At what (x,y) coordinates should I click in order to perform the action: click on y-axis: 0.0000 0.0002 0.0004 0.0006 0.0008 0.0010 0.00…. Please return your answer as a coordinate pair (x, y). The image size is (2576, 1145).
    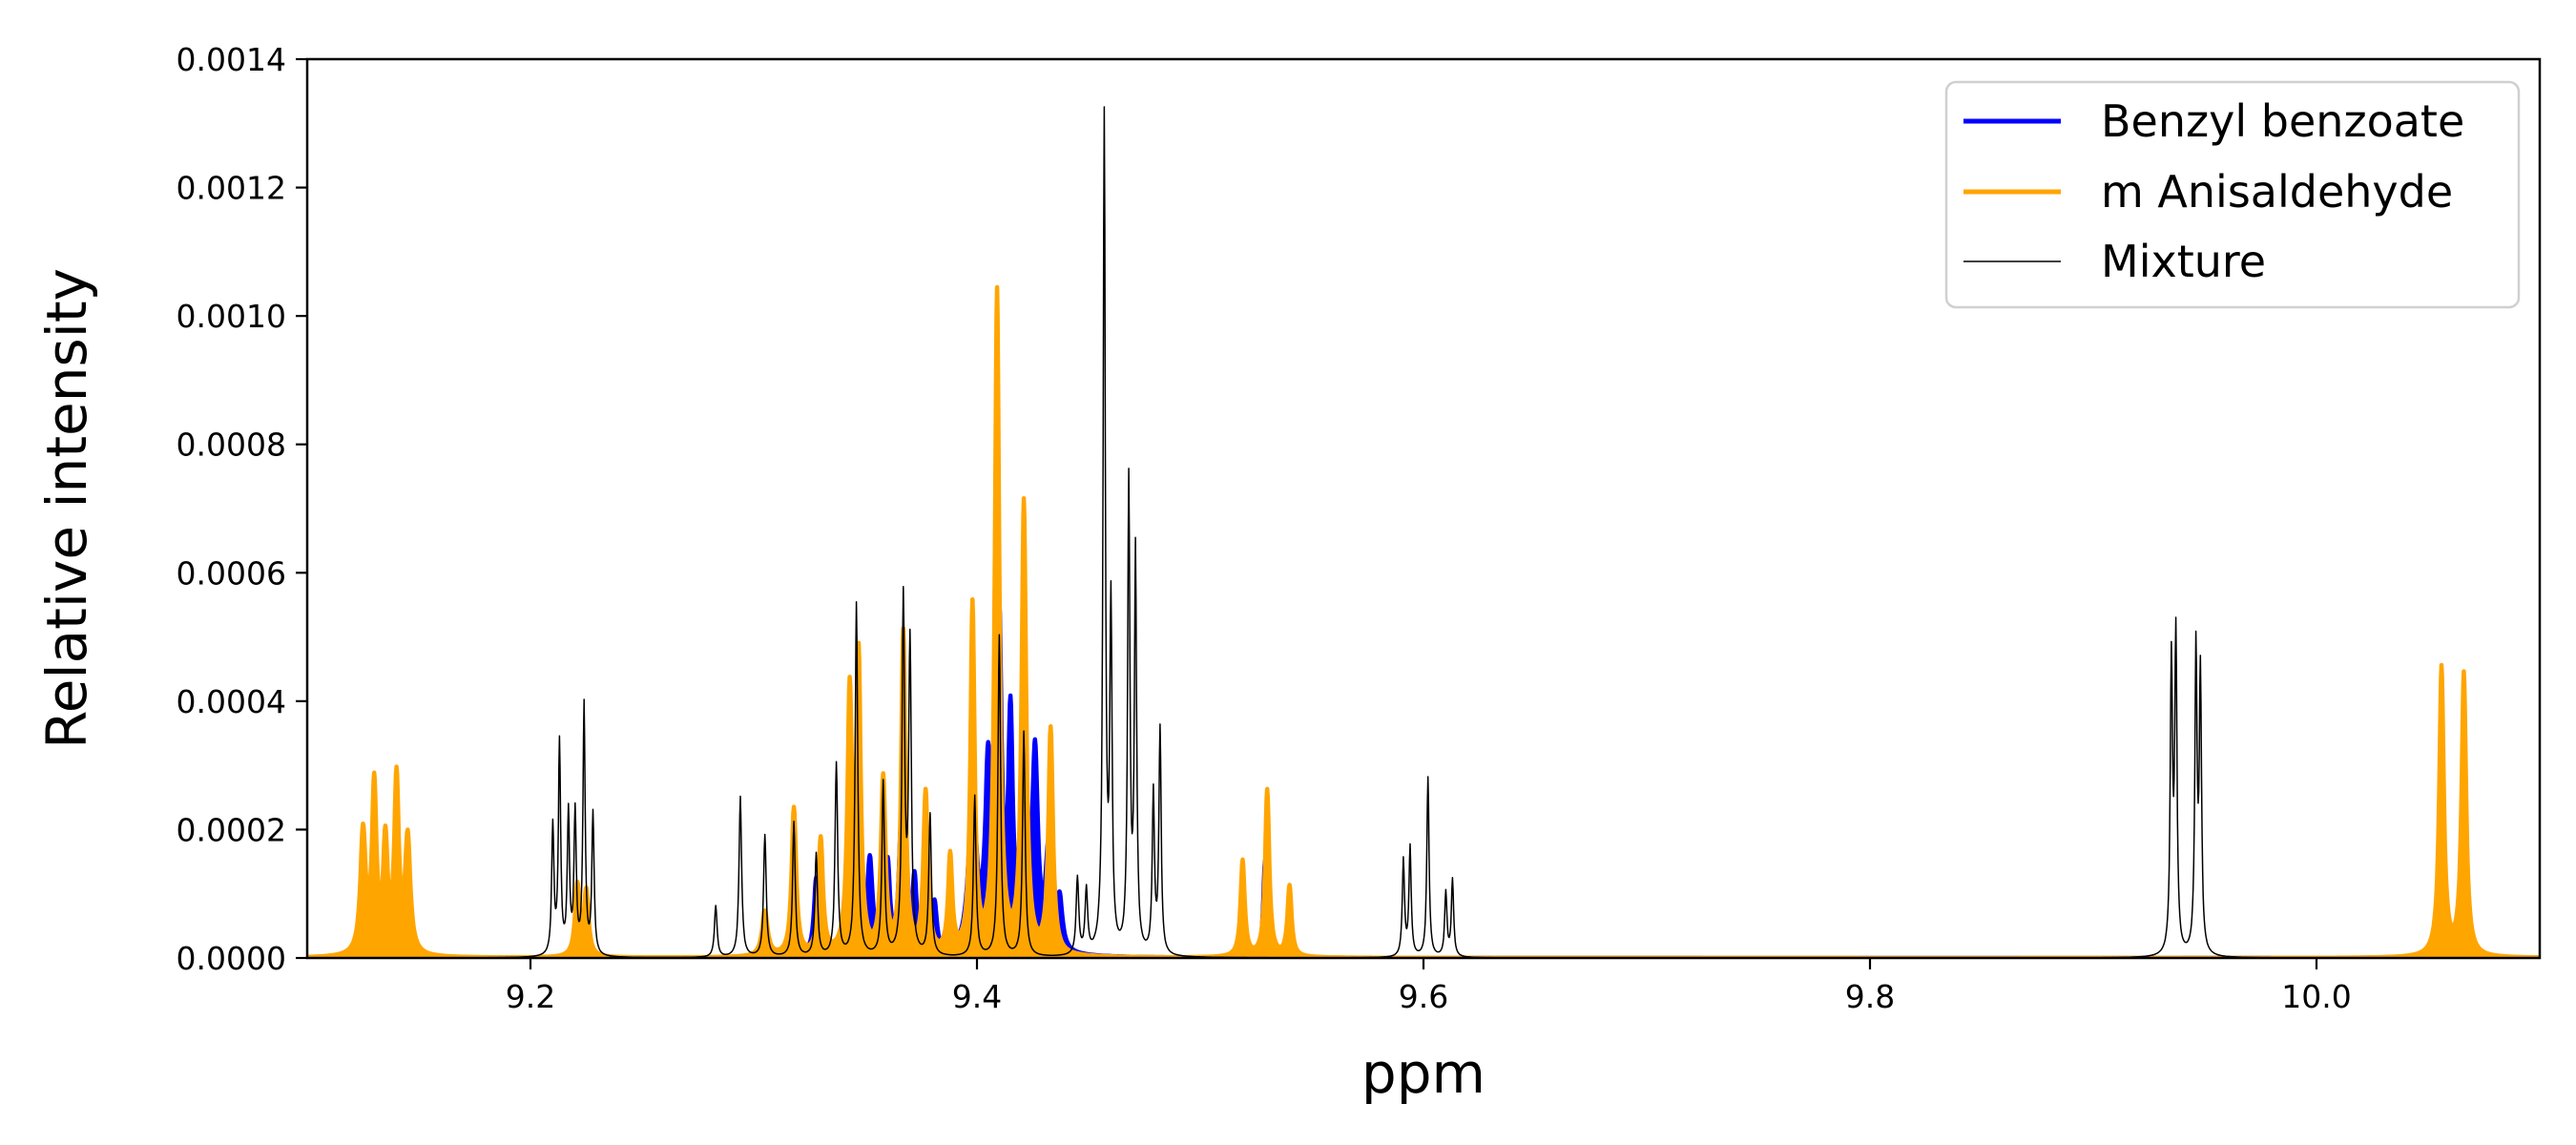
    Looking at the image, I should click on (242, 509).